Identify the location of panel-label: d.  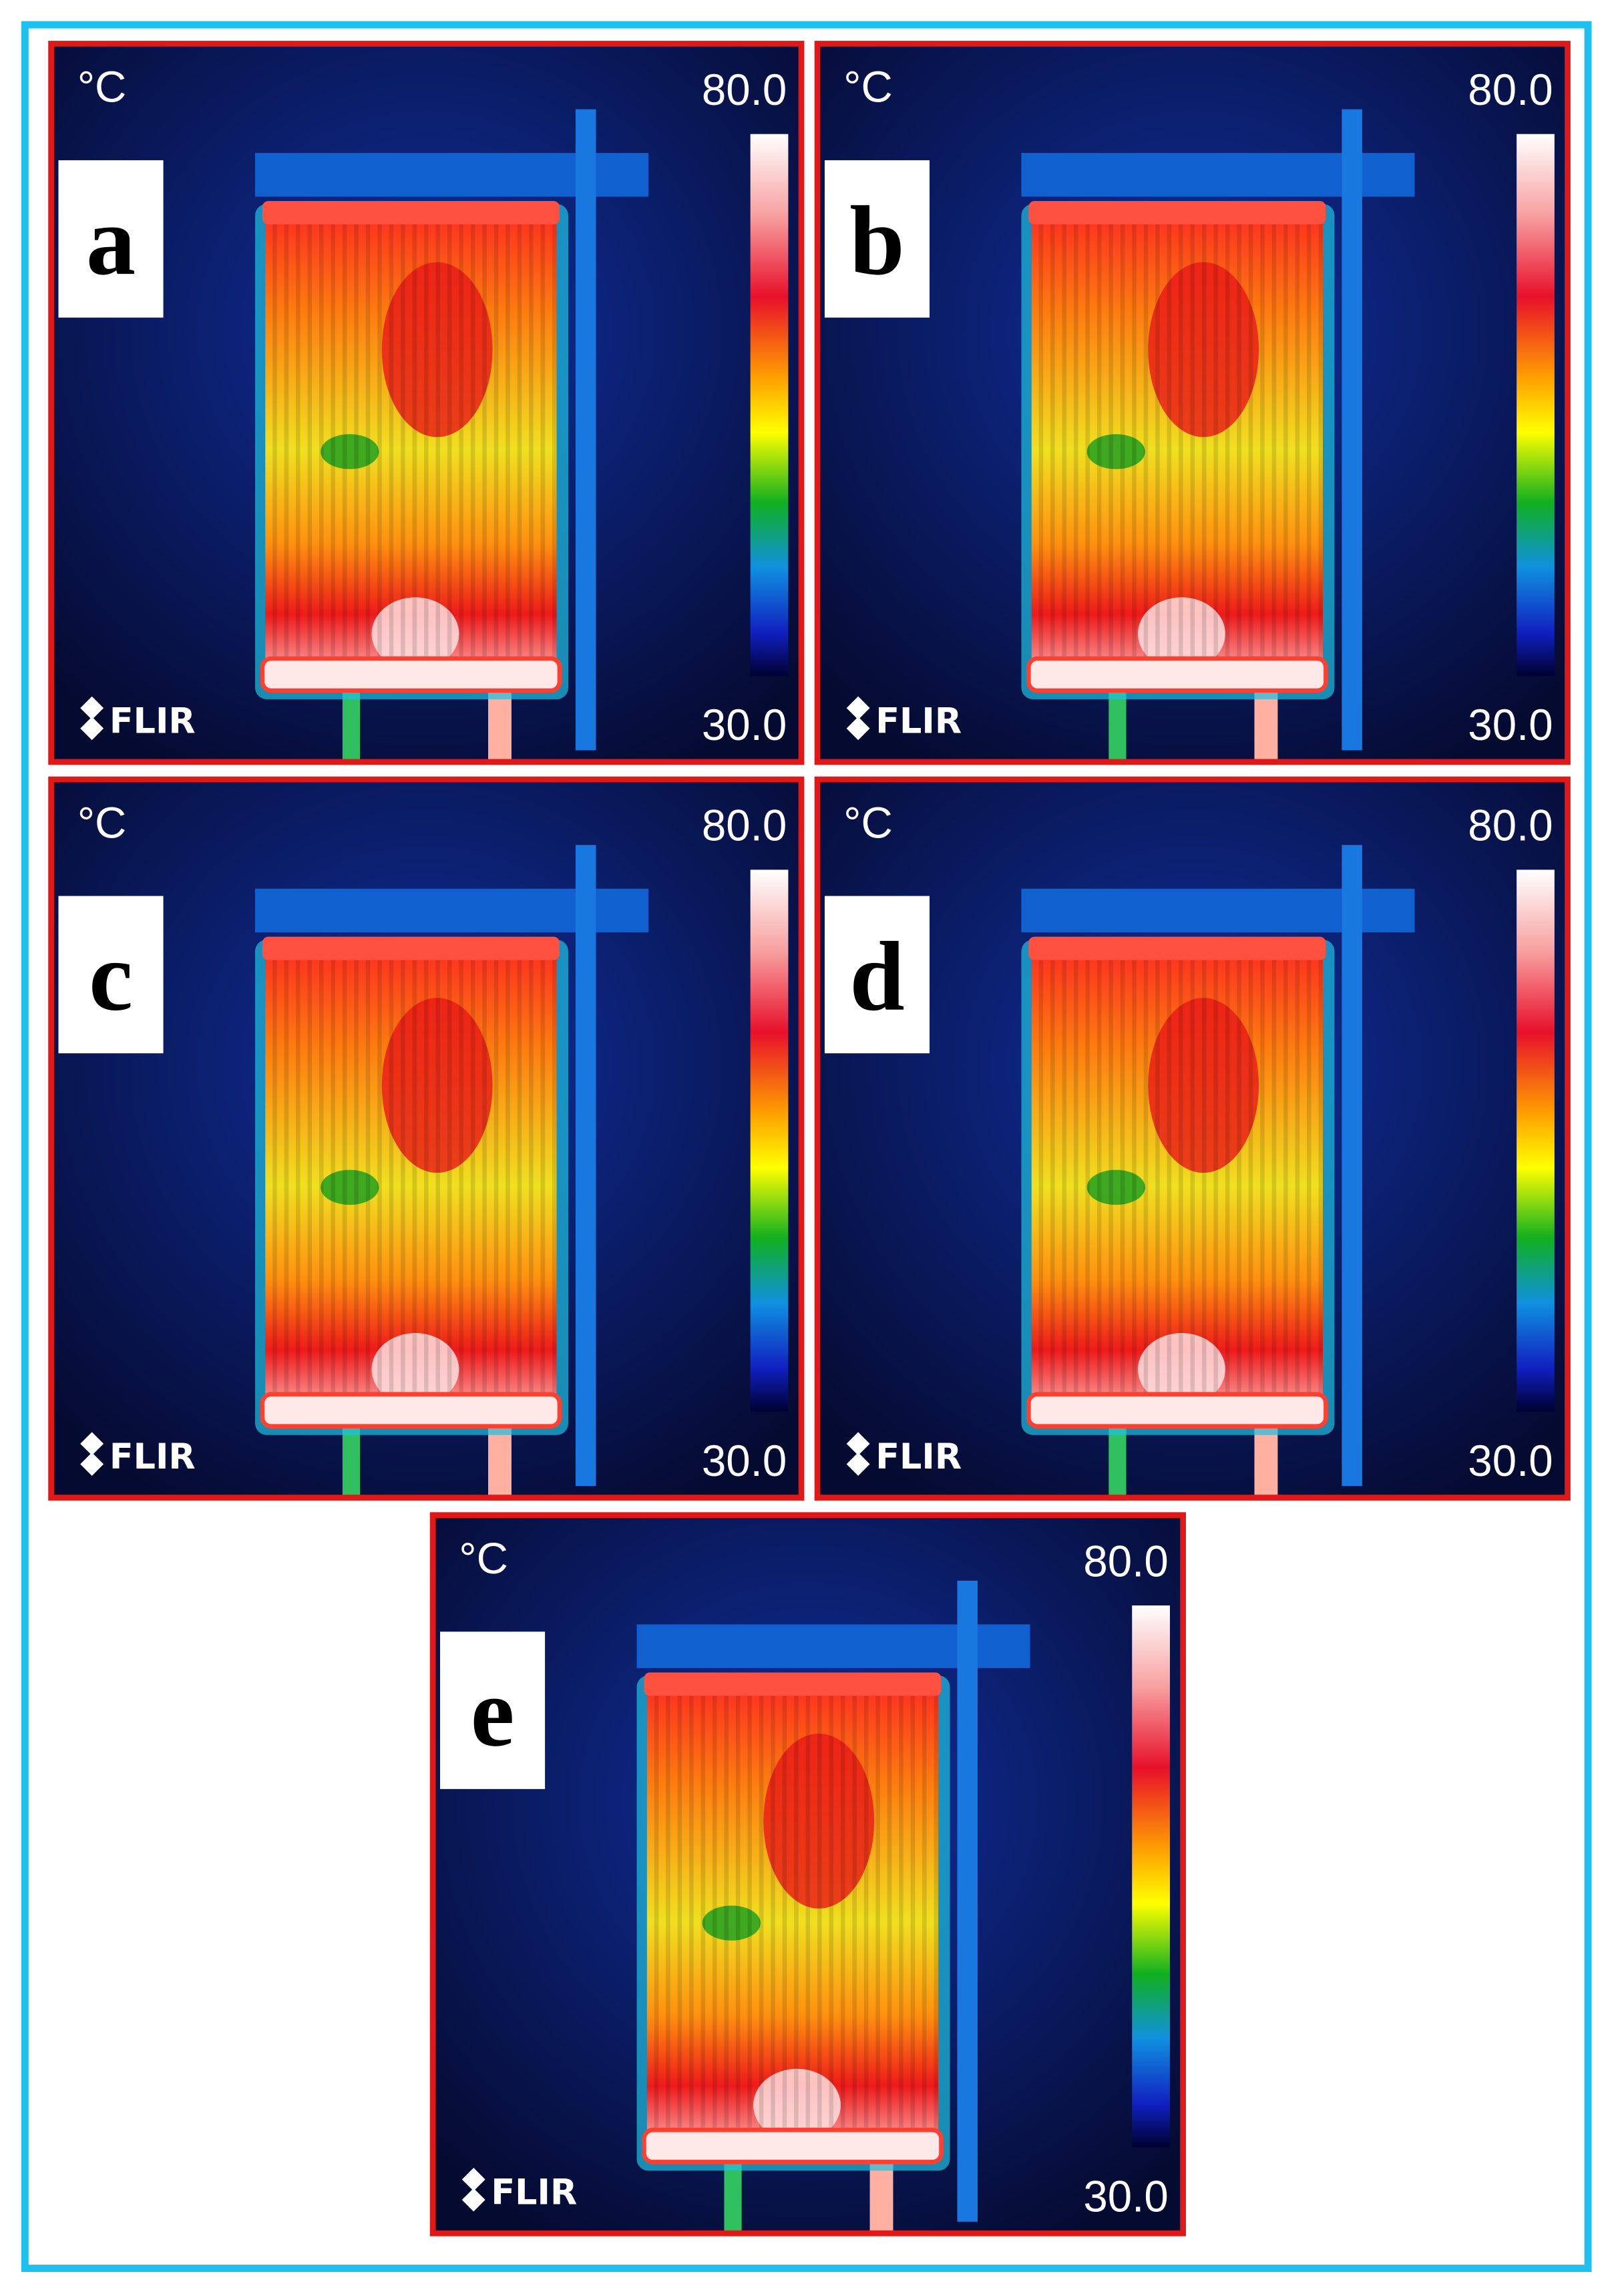
(877, 977).